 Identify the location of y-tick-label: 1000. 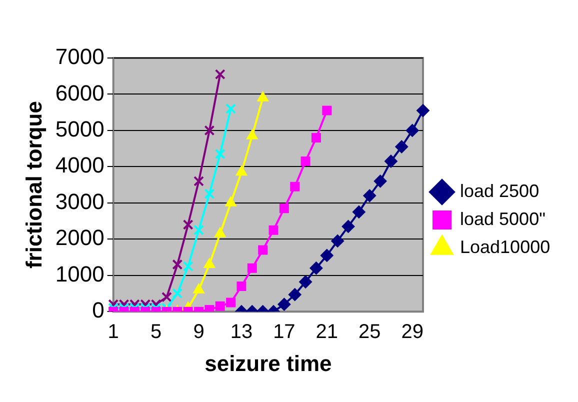
(79, 273).